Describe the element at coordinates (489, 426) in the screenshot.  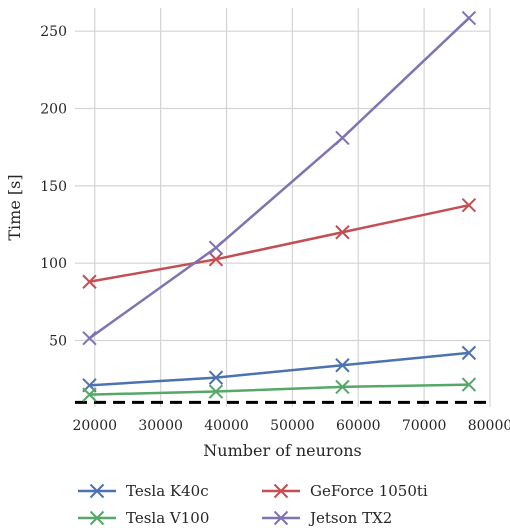
I see `x-tick-label: 80000` at that location.